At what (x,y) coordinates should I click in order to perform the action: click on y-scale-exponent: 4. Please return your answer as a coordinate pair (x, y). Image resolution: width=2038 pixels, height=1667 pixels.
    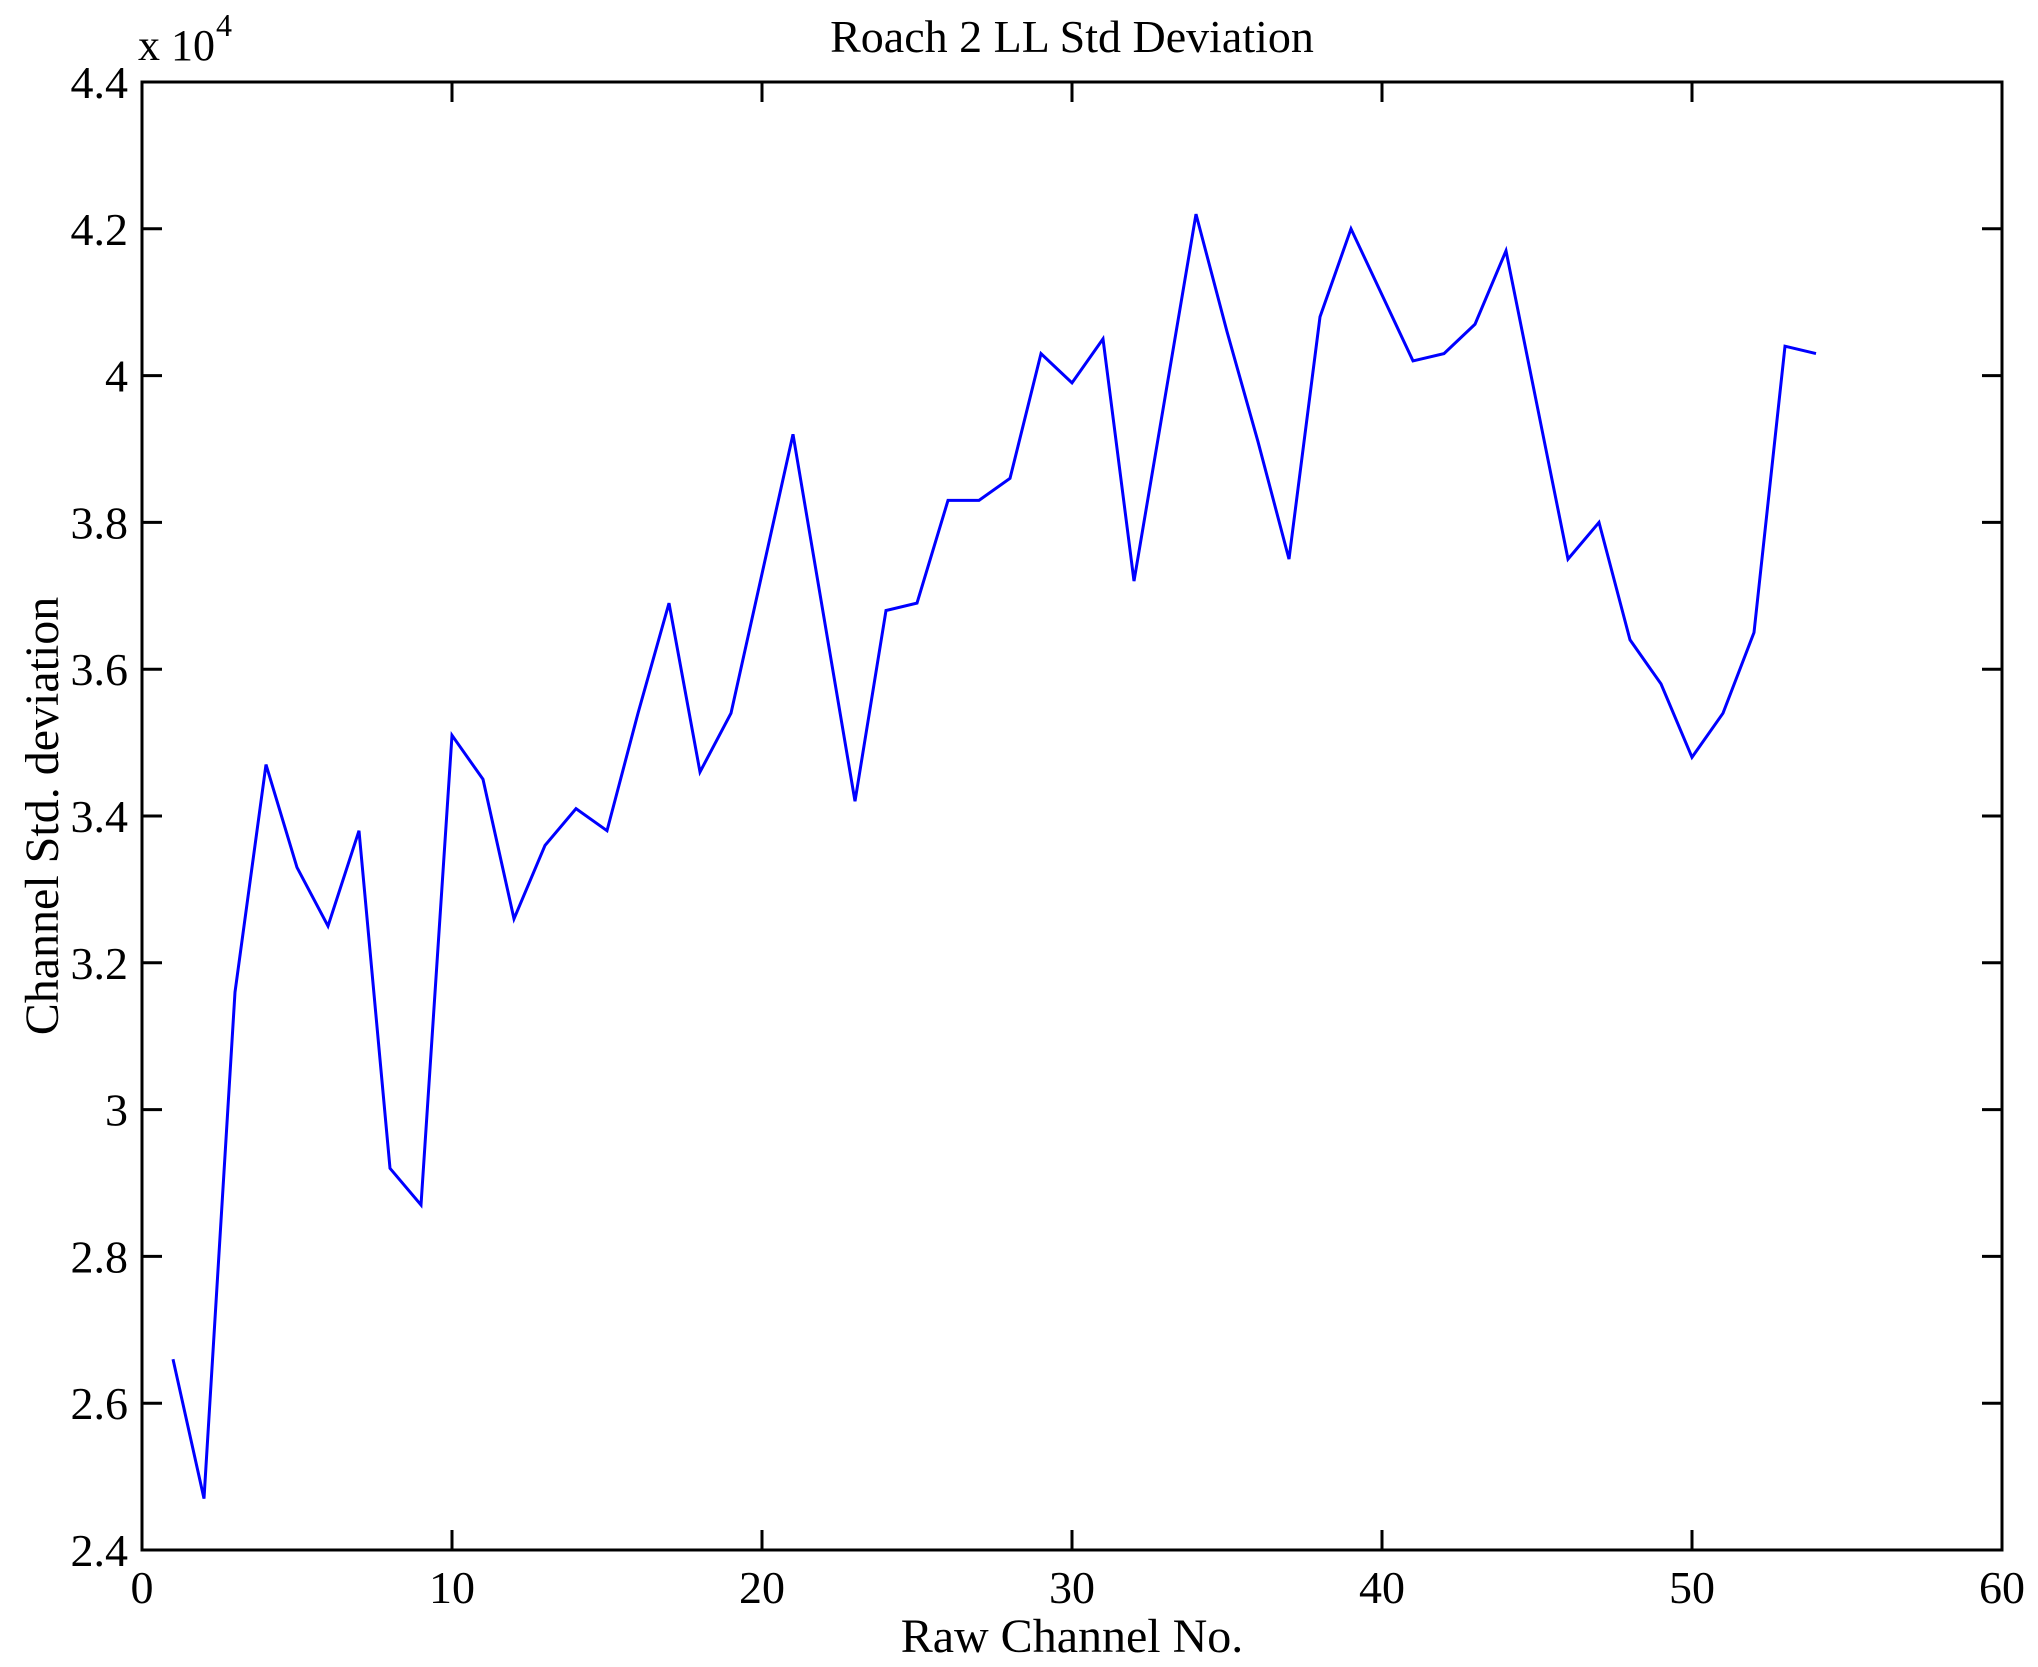
    Looking at the image, I should click on (224, 25).